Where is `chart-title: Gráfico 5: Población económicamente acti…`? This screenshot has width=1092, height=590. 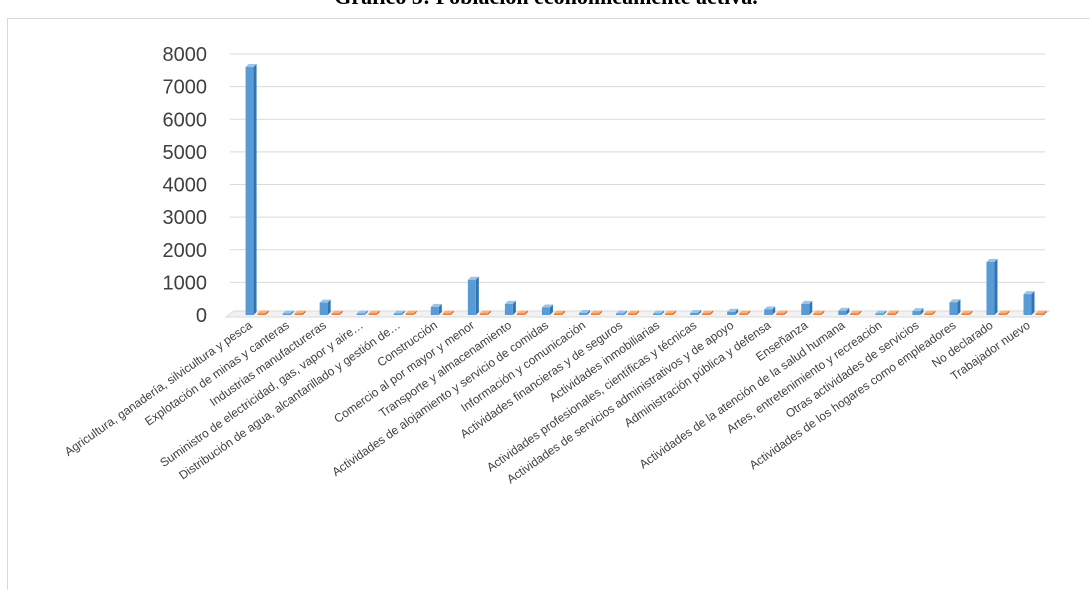 chart-title: Gráfico 5: Población económicamente acti… is located at coordinates (546, 5).